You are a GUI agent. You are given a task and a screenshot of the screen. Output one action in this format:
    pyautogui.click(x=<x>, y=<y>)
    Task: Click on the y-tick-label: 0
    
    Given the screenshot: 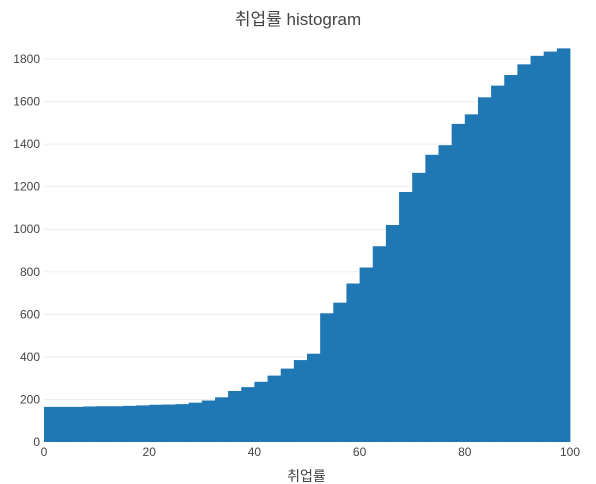 What is the action you would take?
    pyautogui.click(x=36, y=442)
    